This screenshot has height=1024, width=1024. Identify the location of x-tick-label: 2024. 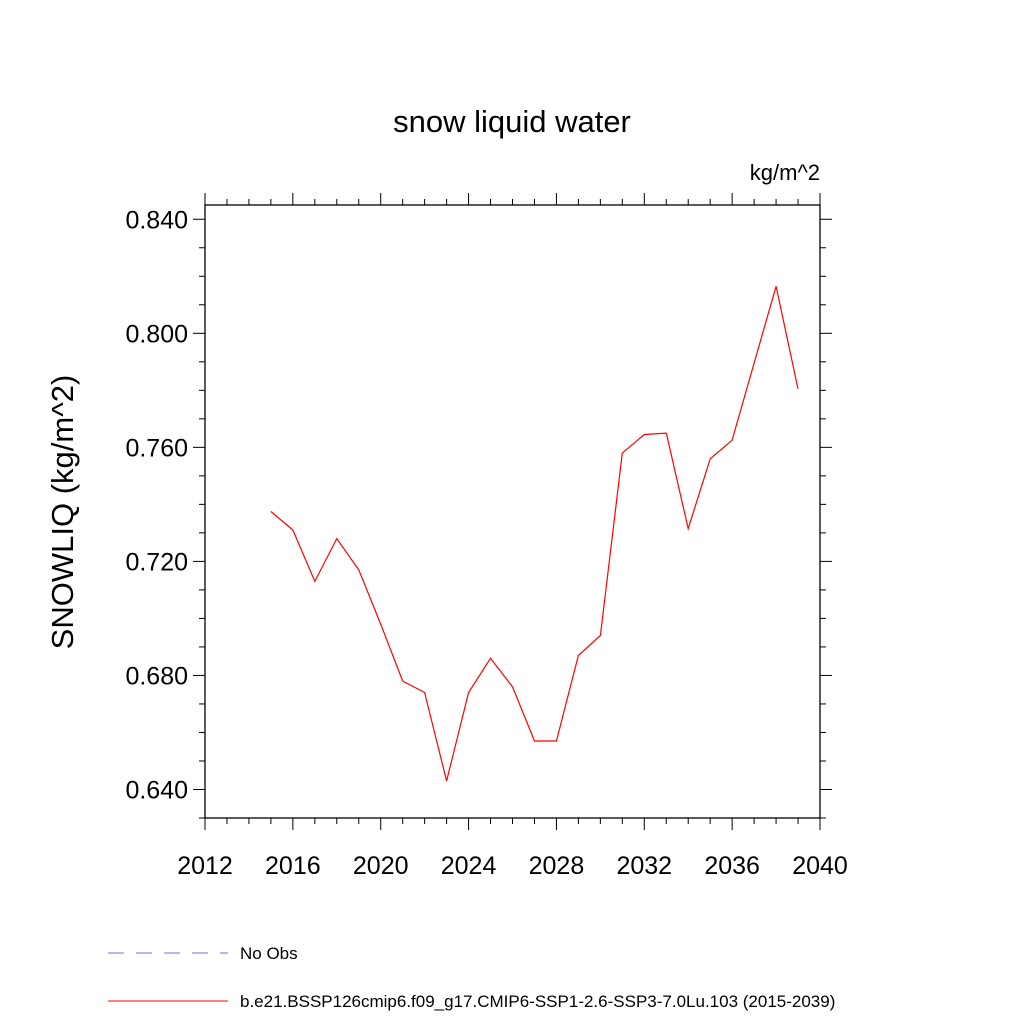
(469, 866).